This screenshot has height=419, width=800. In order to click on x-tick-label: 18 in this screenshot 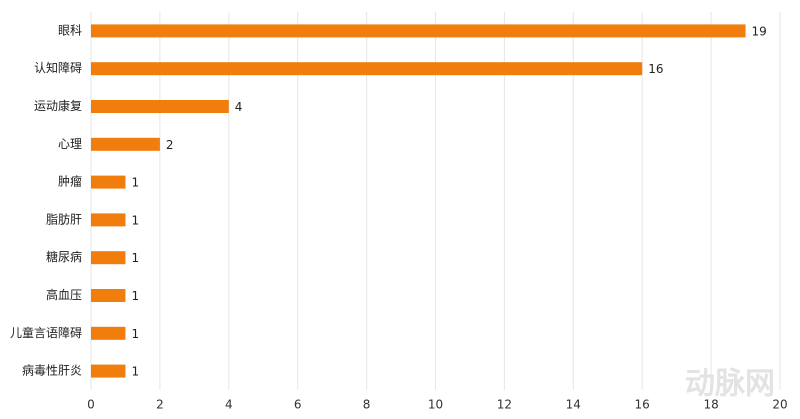, I will do `click(710, 405)`.